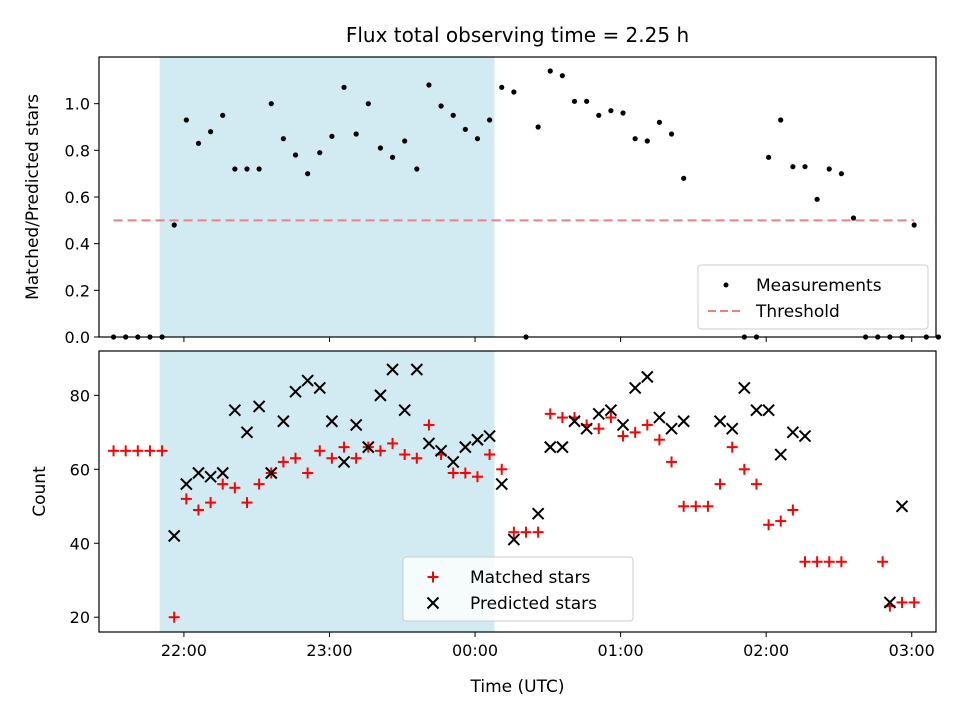 The image size is (960, 724). What do you see at coordinates (80, 543) in the screenshot?
I see `bottom-y-tick-label: 40` at bounding box center [80, 543].